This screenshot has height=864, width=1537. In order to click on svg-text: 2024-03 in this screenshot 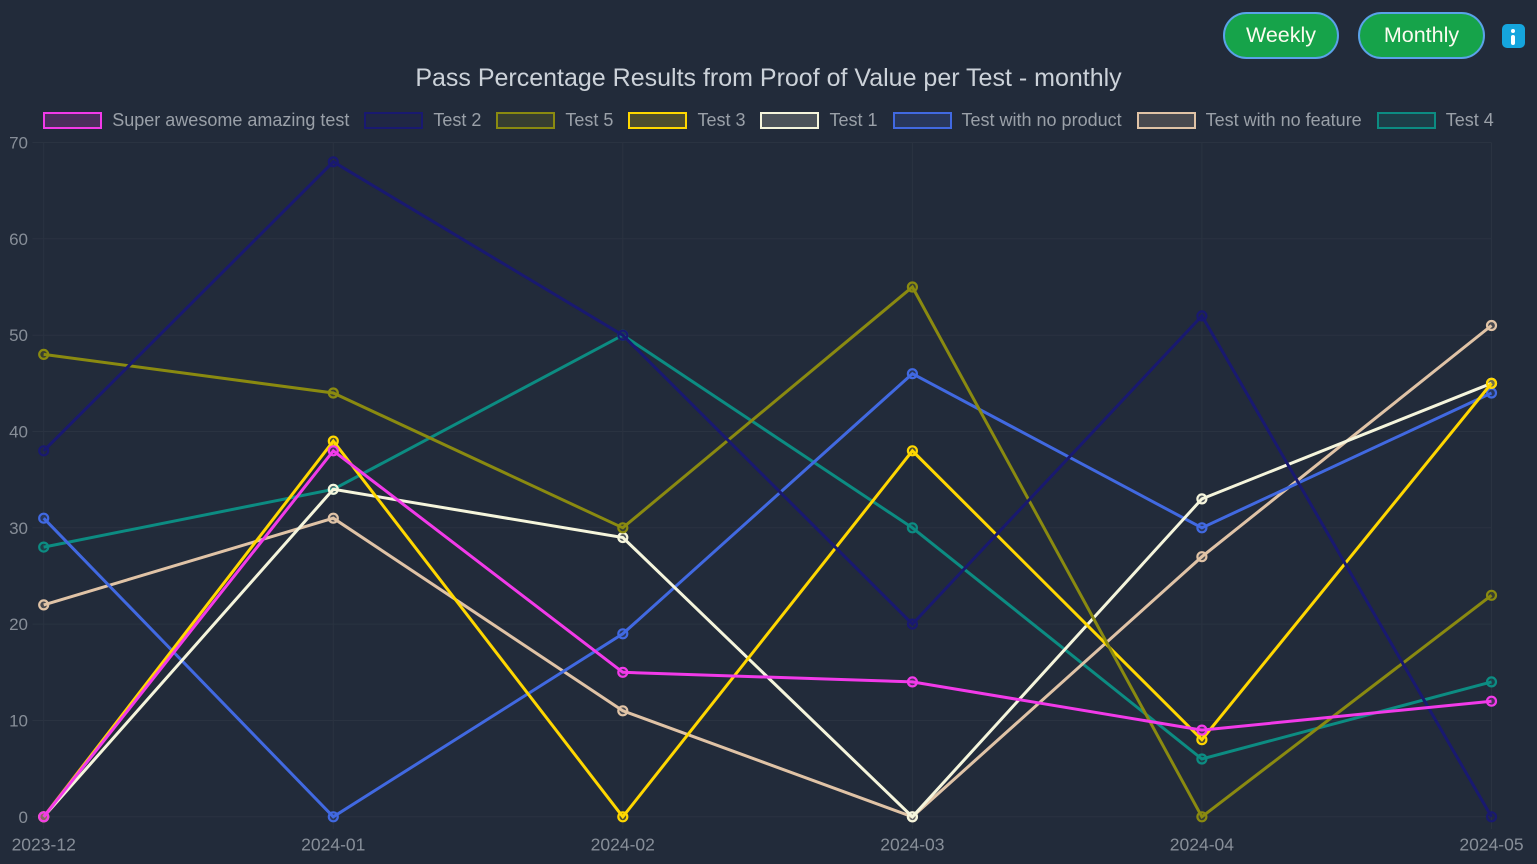, I will do `click(912, 845)`.